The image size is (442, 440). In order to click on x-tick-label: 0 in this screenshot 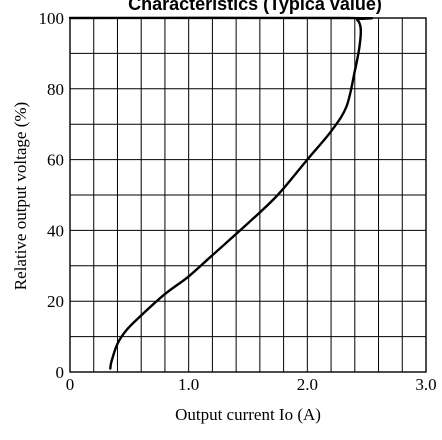, I will do `click(70, 384)`.